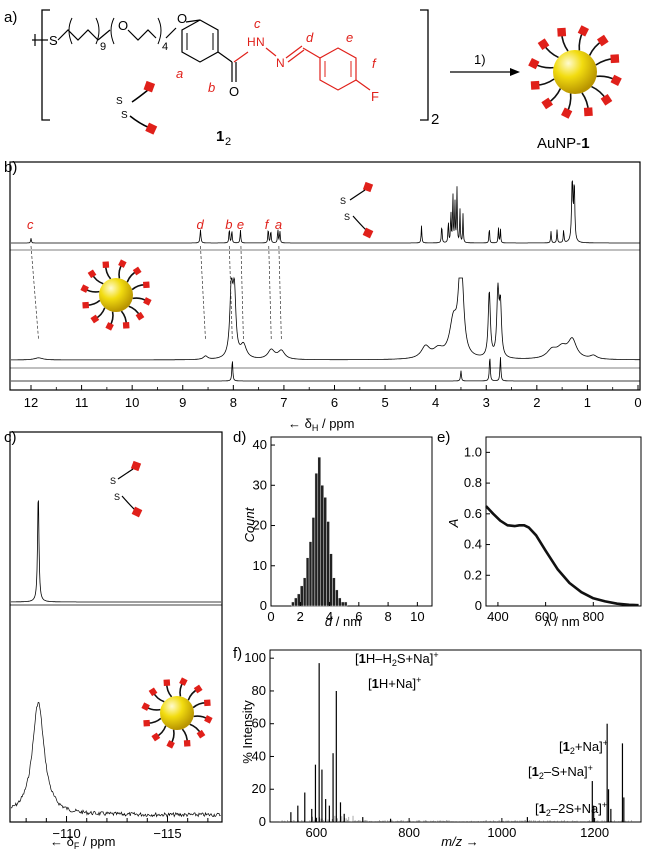 The width and height of the screenshot is (645, 852). What do you see at coordinates (473, 451) in the screenshot?
I see `tick-label: 1.0` at bounding box center [473, 451].